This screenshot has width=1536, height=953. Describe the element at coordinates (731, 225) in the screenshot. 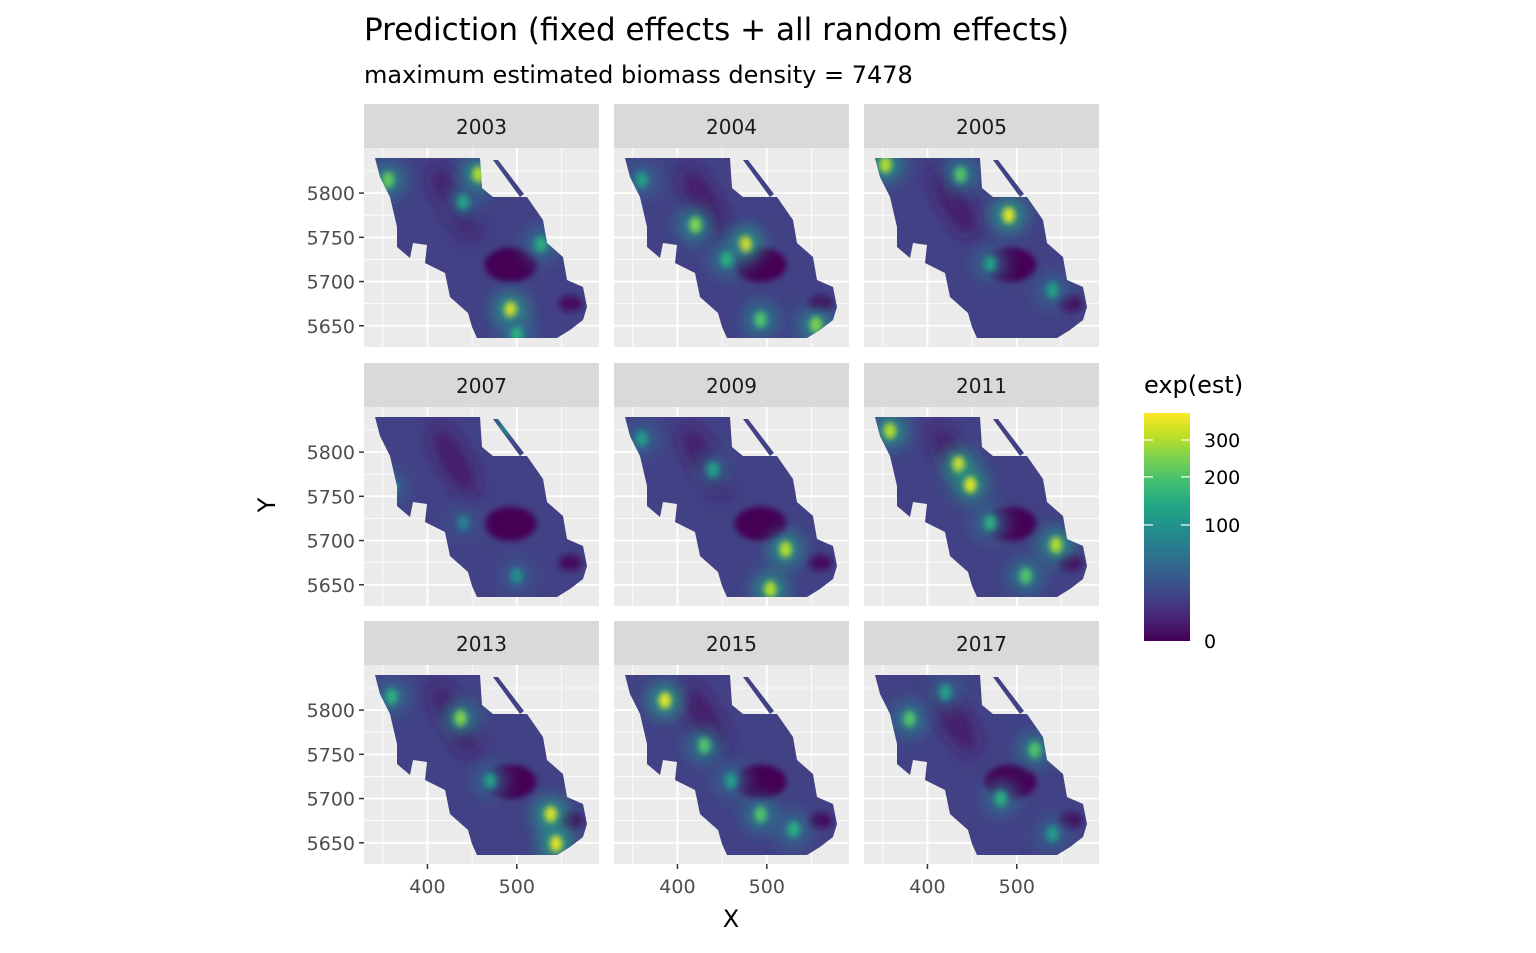

I see `facet-2004: 2004` at that location.